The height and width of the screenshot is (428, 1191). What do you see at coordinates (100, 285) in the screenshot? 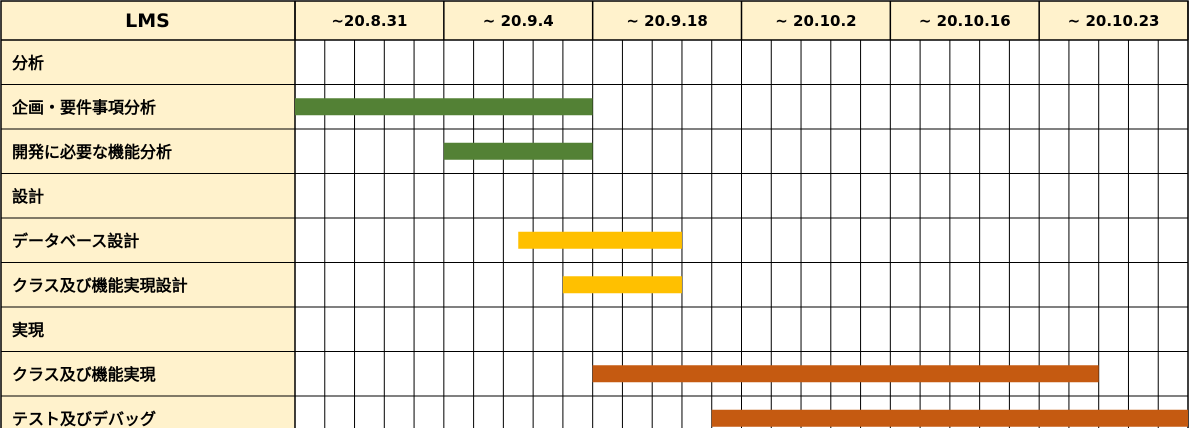
I see `task-label: クラス及び機能実現設計` at bounding box center [100, 285].